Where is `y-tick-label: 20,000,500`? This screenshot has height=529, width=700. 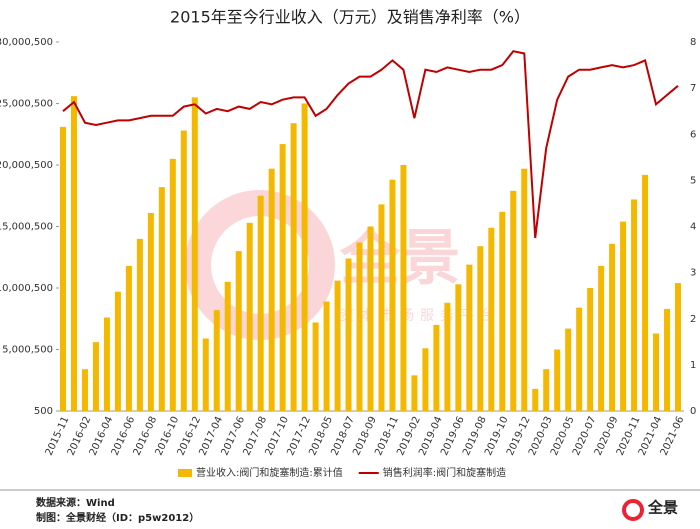 y-tick-label: 20,000,500 is located at coordinates (26, 165).